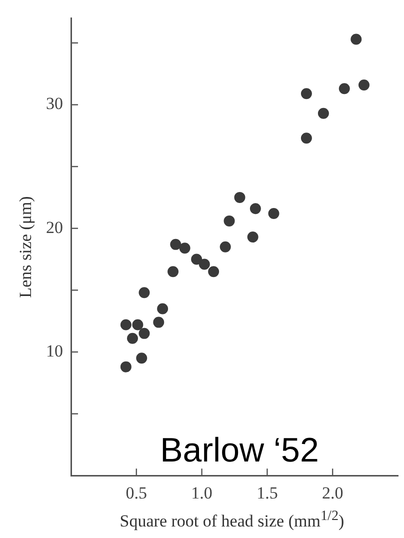  Describe the element at coordinates (333, 492) in the screenshot. I see `x-tick-label: 2.0` at that location.